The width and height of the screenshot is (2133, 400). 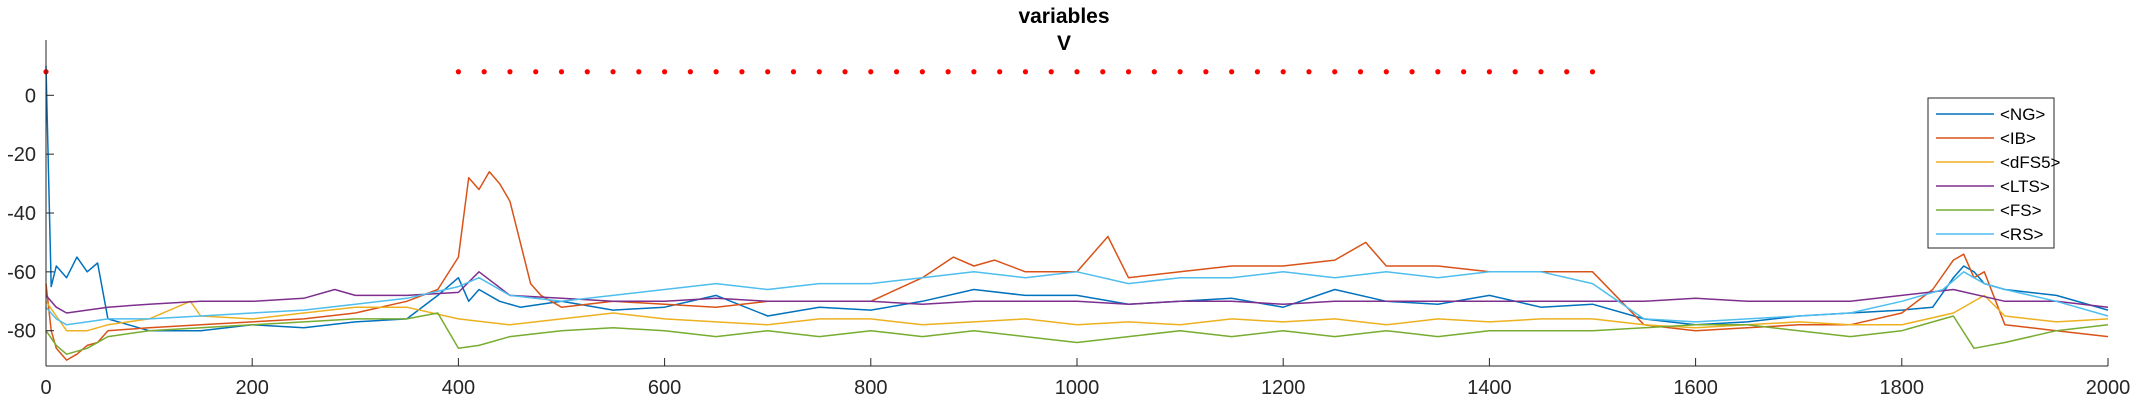 I want to click on y-tick-label-2: -40, so click(x=21, y=214).